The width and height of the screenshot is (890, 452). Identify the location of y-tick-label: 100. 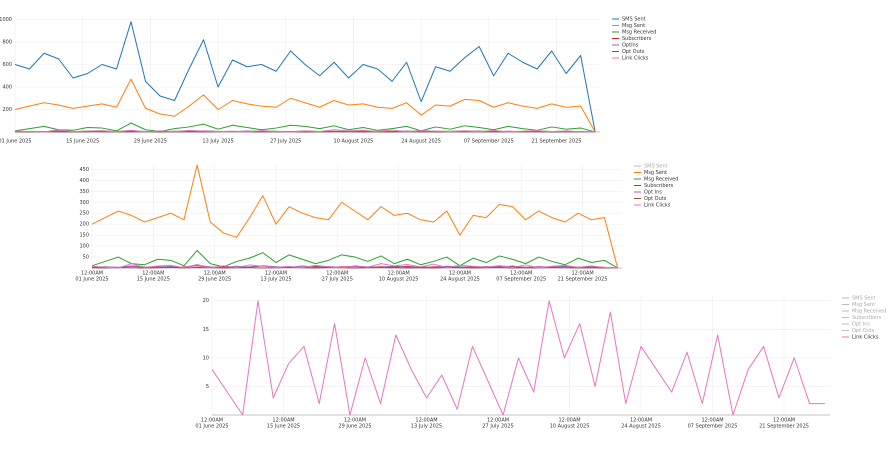
(84, 247).